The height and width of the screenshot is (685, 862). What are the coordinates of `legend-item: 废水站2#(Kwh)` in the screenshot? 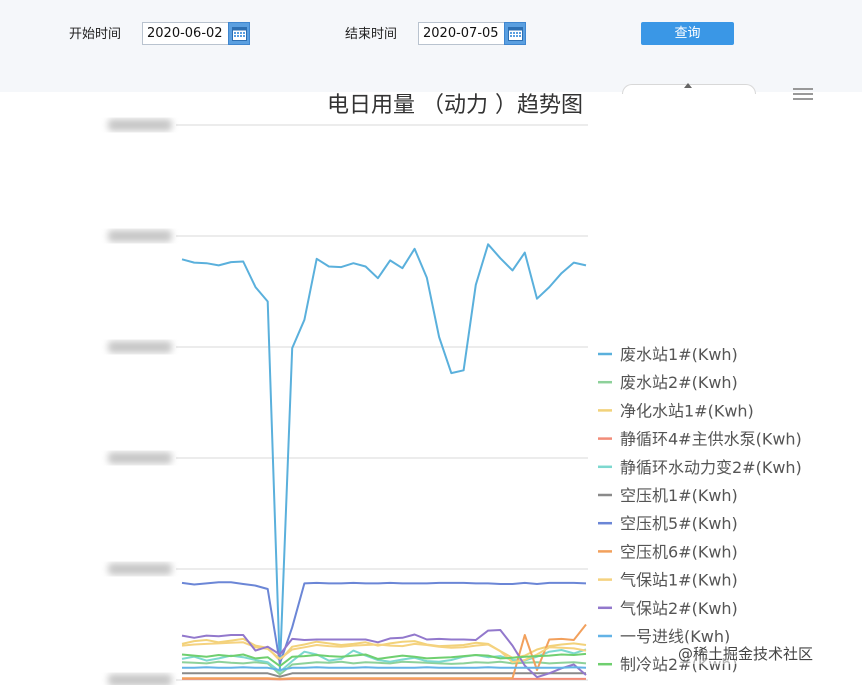 It's located at (679, 382).